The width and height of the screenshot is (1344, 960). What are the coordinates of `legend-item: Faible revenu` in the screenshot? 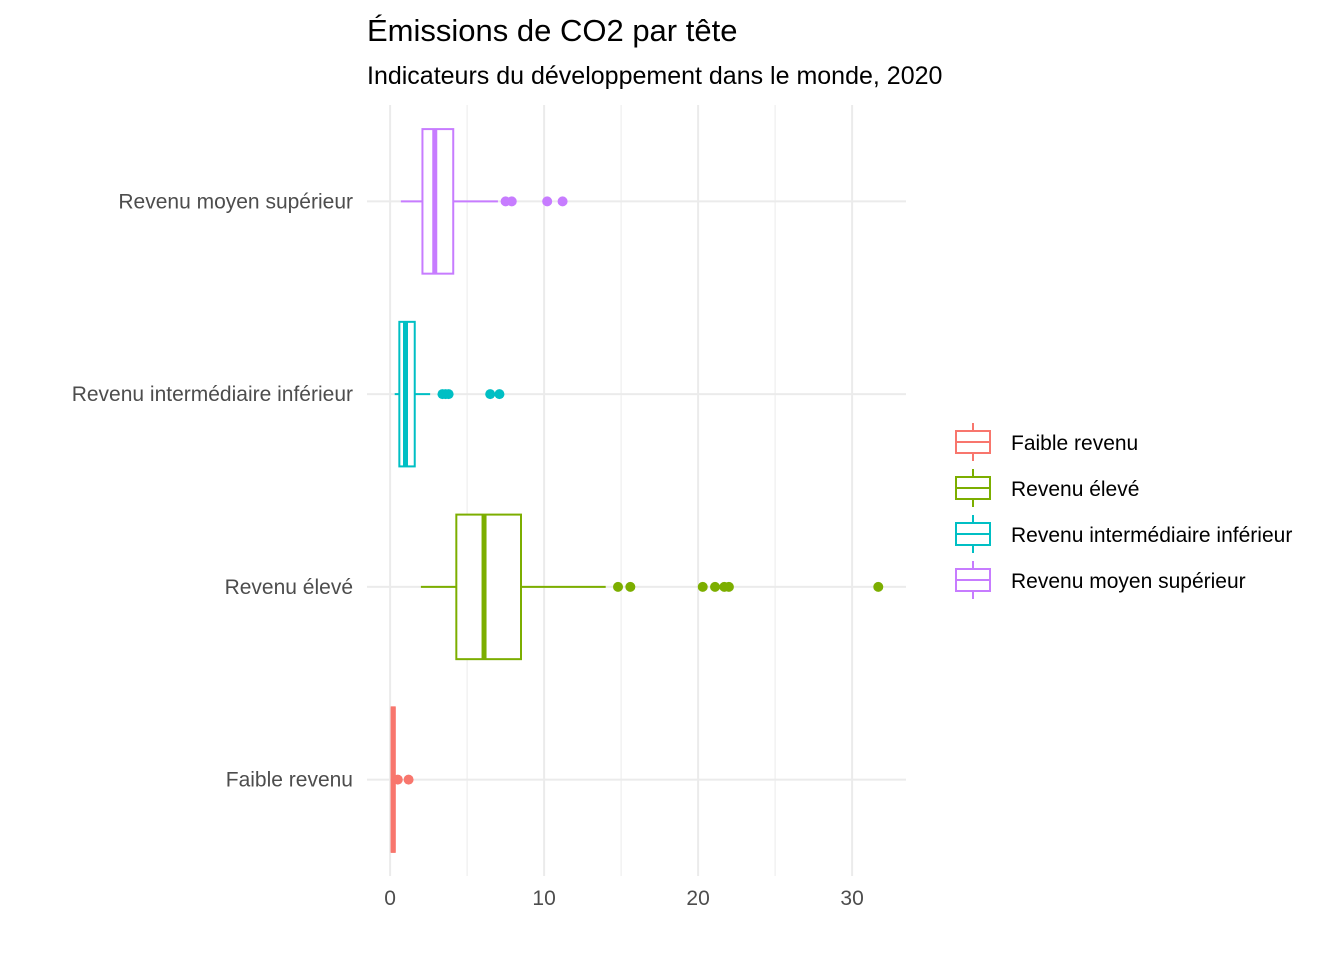 It's located at (1046, 442).